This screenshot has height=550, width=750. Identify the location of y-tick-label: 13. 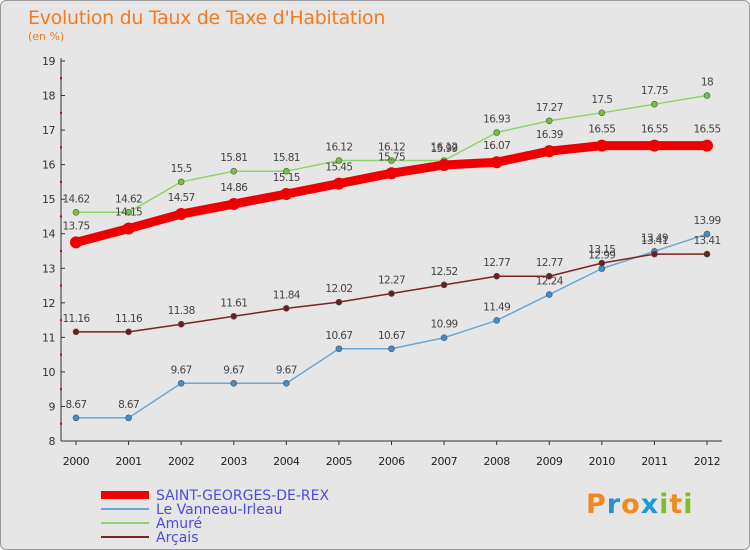
(48, 268).